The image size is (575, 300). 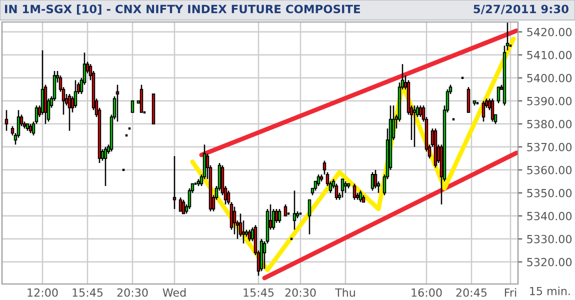 I want to click on chart-subtitle: 5/27/2011 9:30, so click(x=521, y=9).